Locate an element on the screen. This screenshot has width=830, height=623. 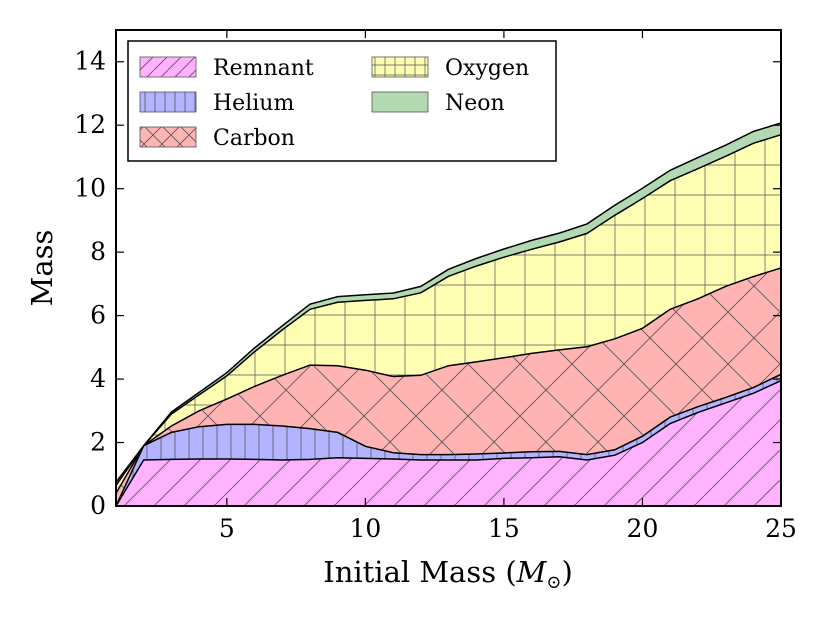
y-tick-label: 2 is located at coordinates (98, 442).